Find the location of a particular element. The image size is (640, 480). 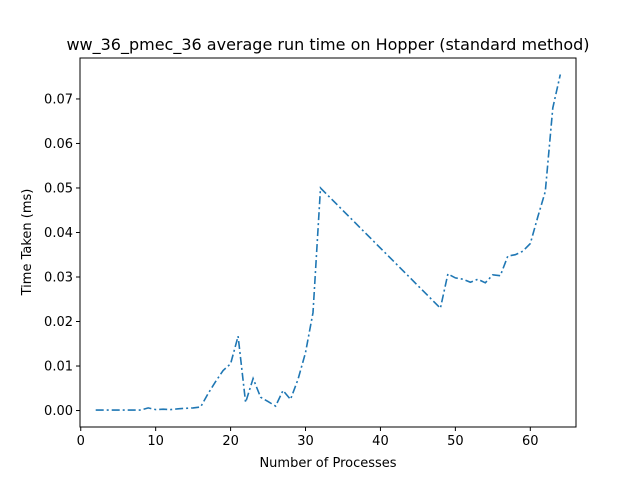

y-axis-label: Time Taken (ms) is located at coordinates (27, 243).